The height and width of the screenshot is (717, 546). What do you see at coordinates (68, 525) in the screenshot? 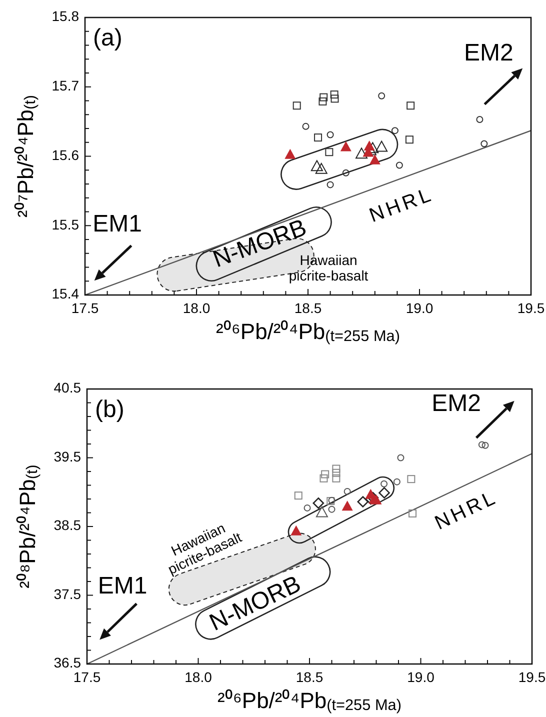
I see `y-tick-label: 38.5` at bounding box center [68, 525].